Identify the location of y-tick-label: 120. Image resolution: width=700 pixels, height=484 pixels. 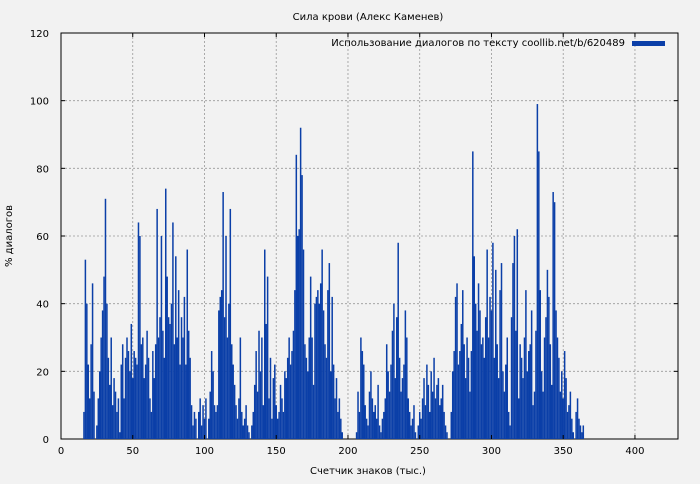
(39, 34).